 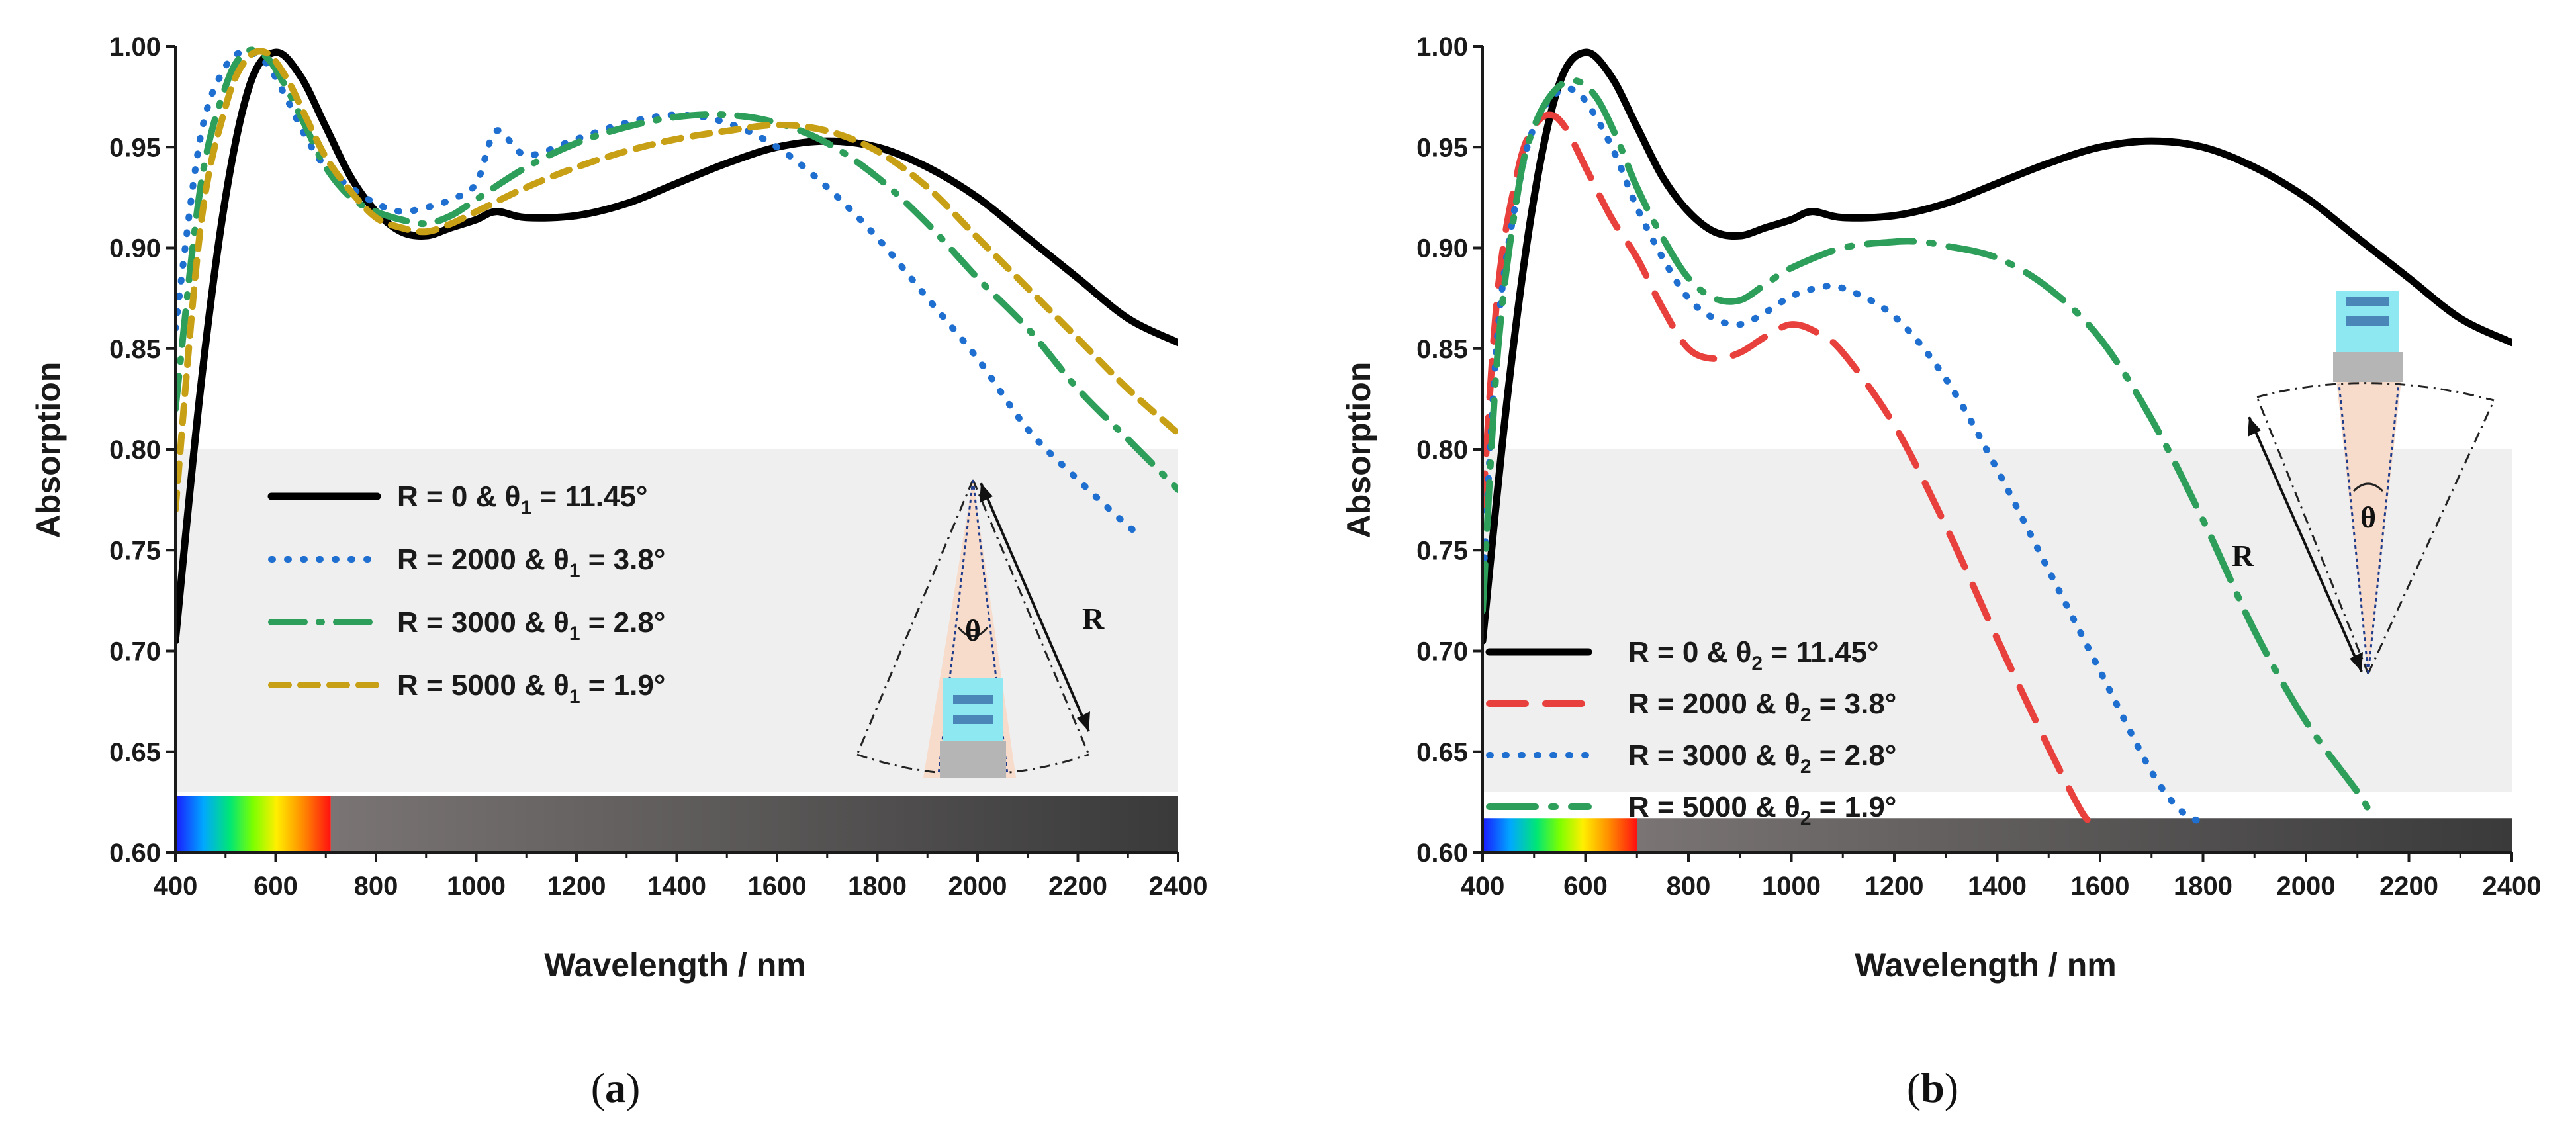 What do you see at coordinates (522, 500) in the screenshot?
I see `legend-label-1: R = 0 & θ1 = 11.45°` at bounding box center [522, 500].